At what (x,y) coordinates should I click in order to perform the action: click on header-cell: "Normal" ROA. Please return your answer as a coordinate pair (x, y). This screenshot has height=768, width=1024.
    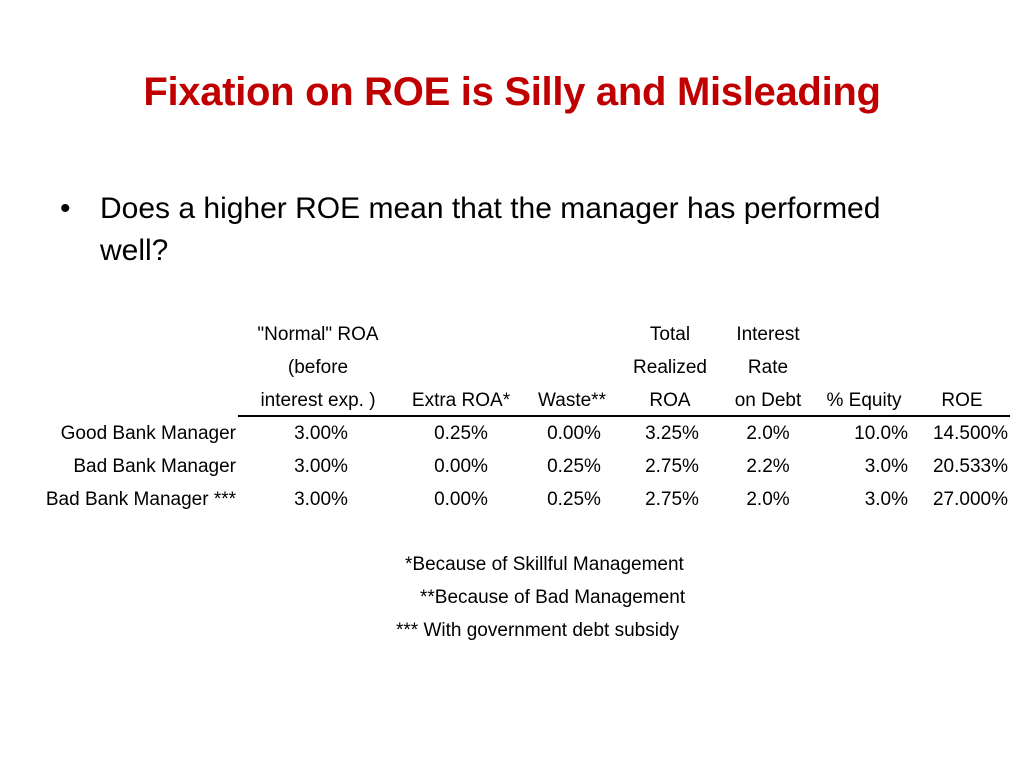
    Looking at the image, I should click on (318, 334).